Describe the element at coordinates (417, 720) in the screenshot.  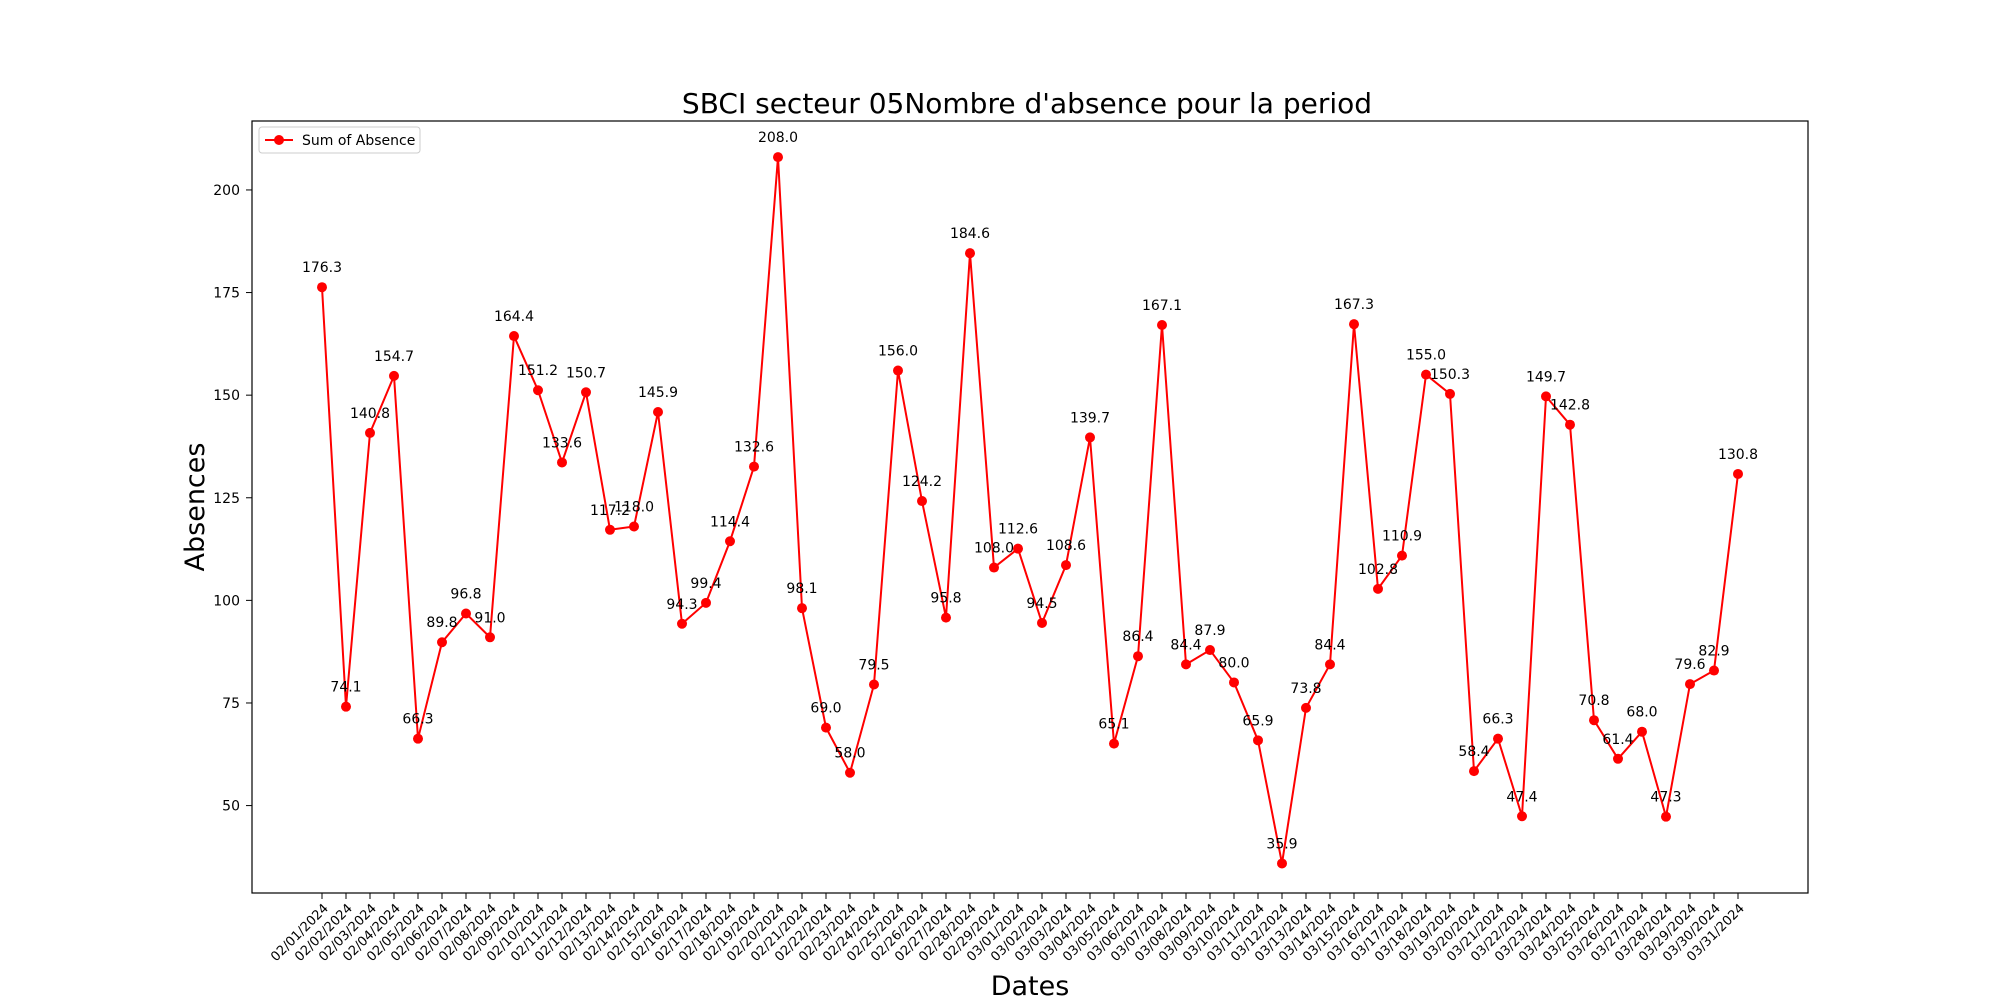
I see `data-label: 66.3` at that location.